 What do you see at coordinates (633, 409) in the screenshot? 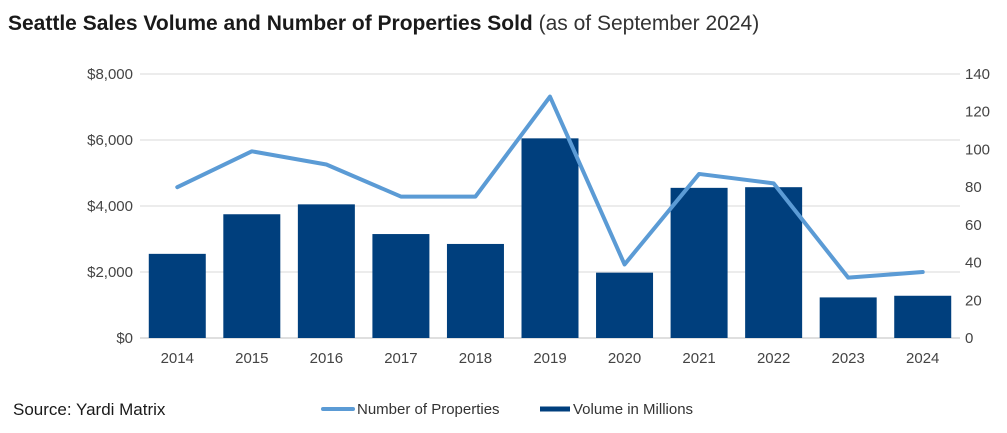
I see `legend-label-volume: Volume in Millions` at bounding box center [633, 409].